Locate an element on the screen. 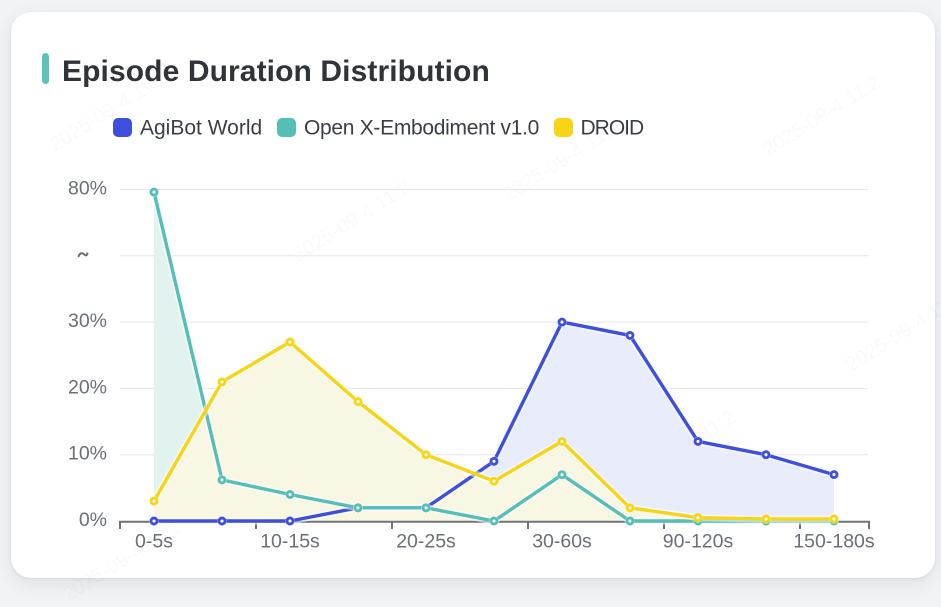 Image resolution: width=941 pixels, height=607 pixels. svg-text: 150-180s is located at coordinates (834, 542).